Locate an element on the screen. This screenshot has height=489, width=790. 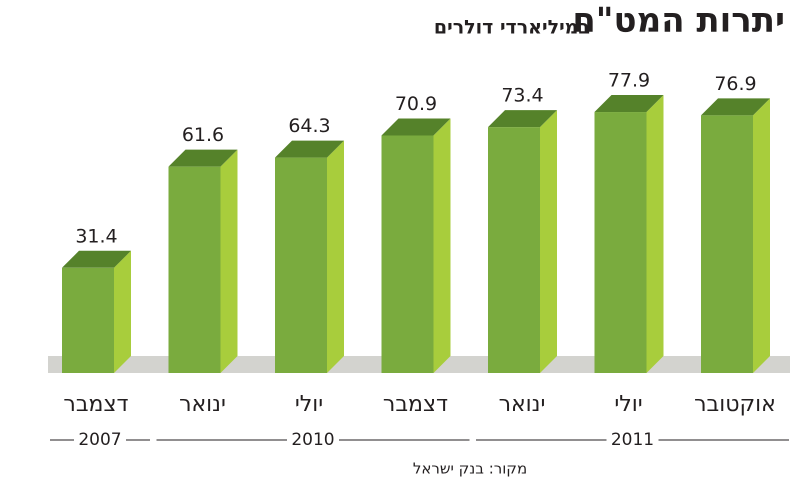
value-label: 76.9 is located at coordinates (735, 84).